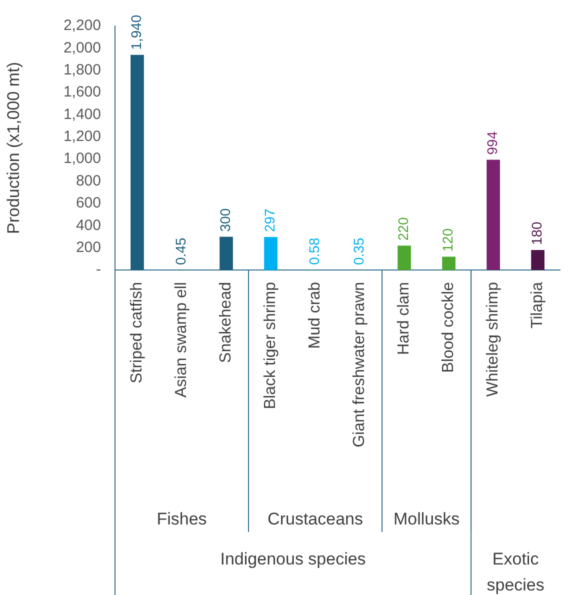  I want to click on text: Crustaceans, so click(315, 519).